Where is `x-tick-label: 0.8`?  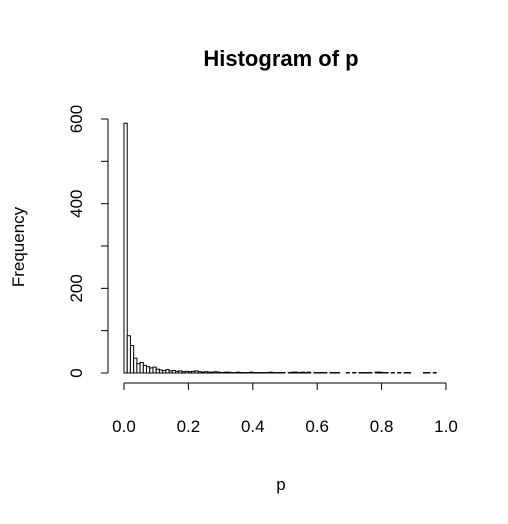
x-tick-label: 0.8 is located at coordinates (382, 426).